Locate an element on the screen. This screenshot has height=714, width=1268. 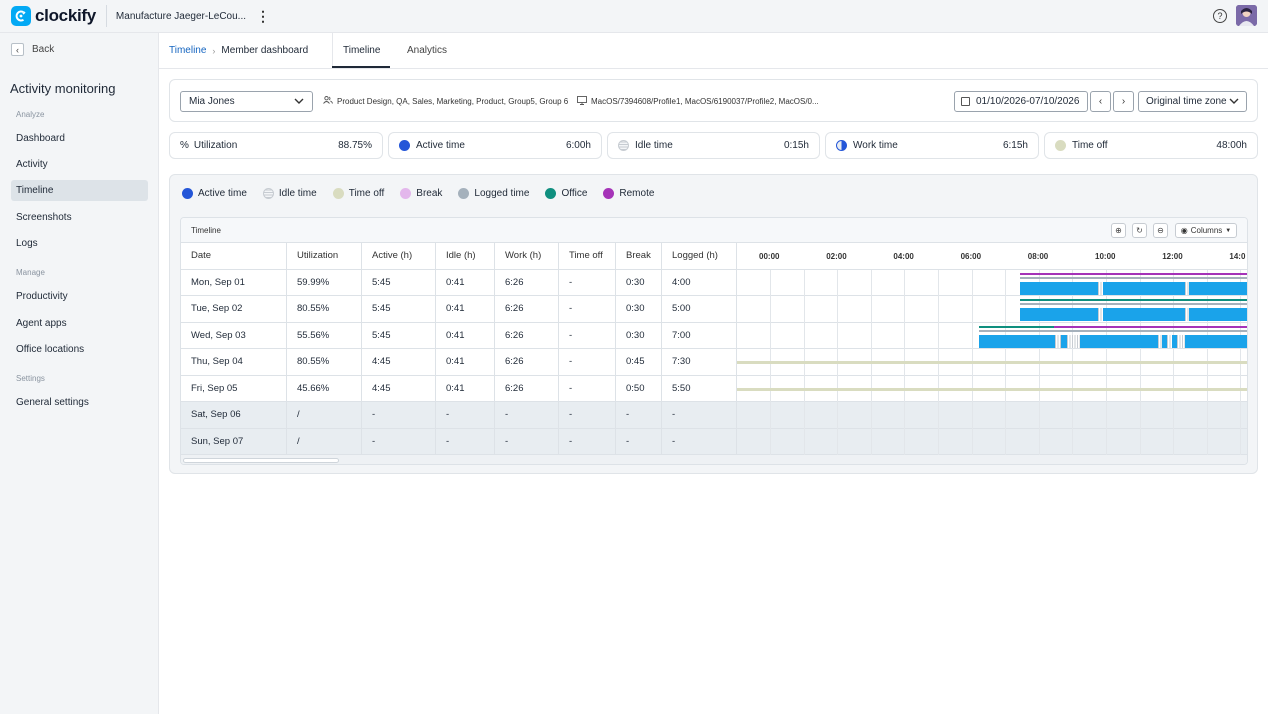
cell-date: Sun, Sep 07 is located at coordinates (234, 441).